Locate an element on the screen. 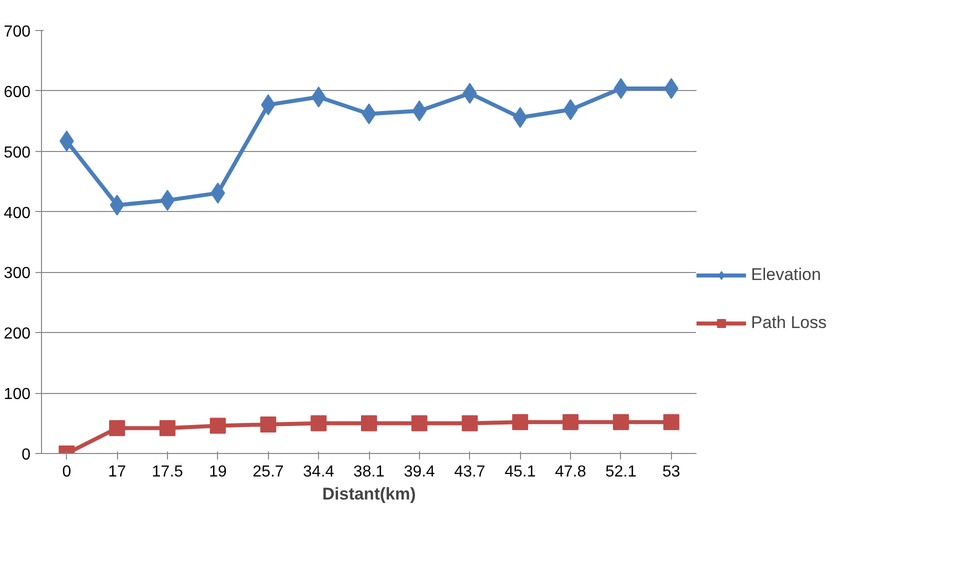  x-tick-label: 19 is located at coordinates (217, 472).